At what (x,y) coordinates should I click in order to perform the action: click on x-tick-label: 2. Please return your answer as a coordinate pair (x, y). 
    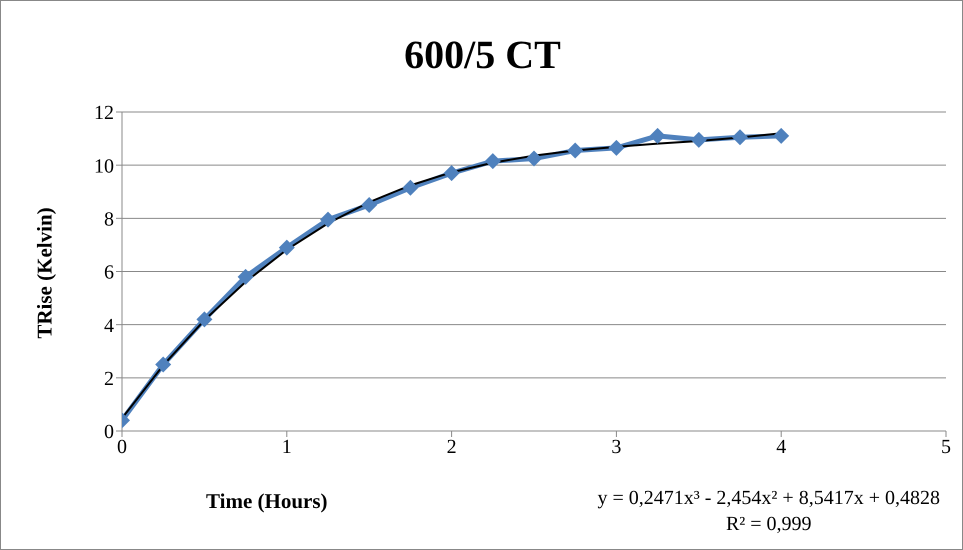
    Looking at the image, I should click on (451, 447).